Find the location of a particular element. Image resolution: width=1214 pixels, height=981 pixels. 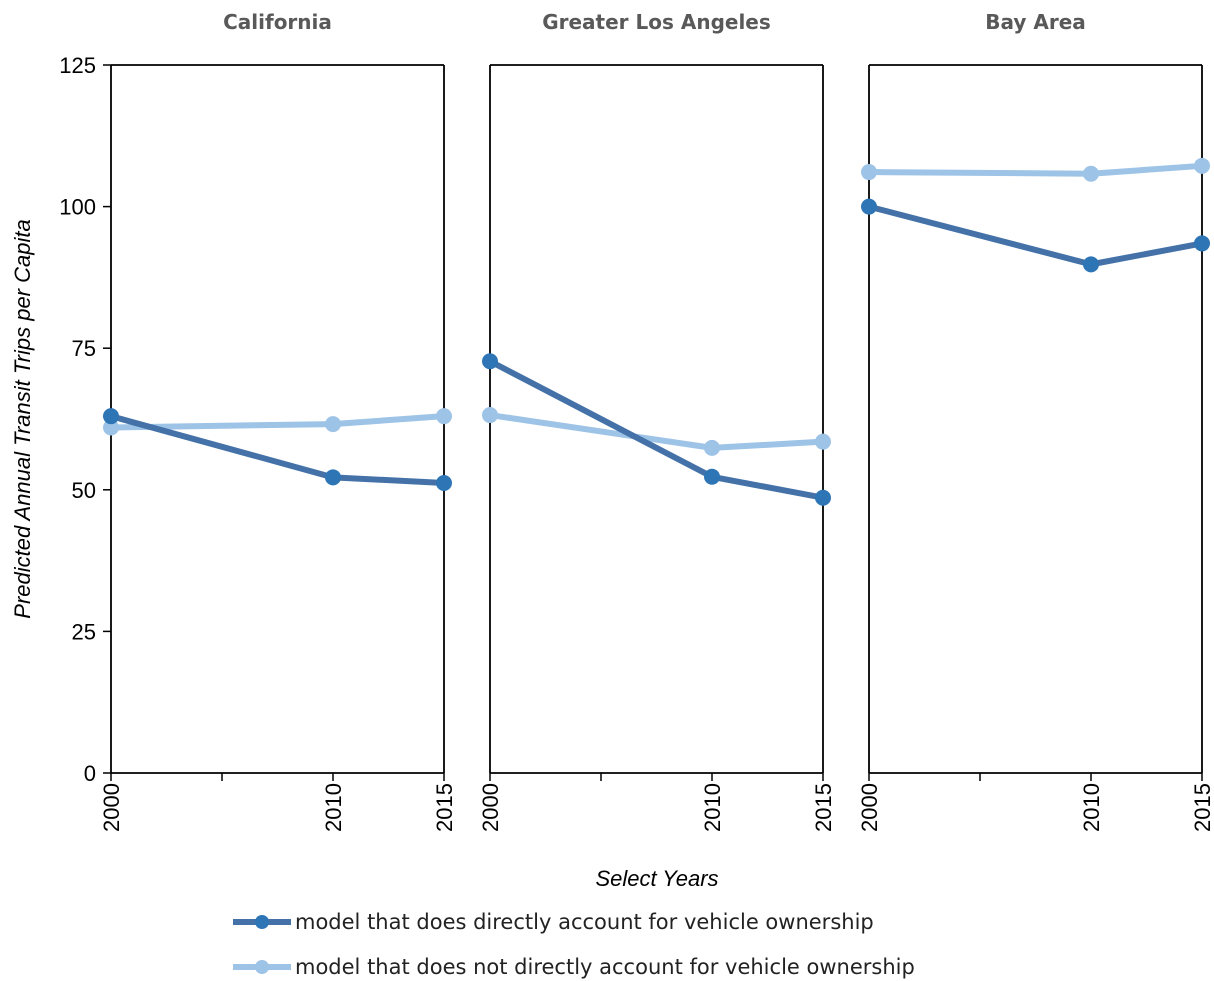

y-tick-label: 75 is located at coordinates (84, 348).